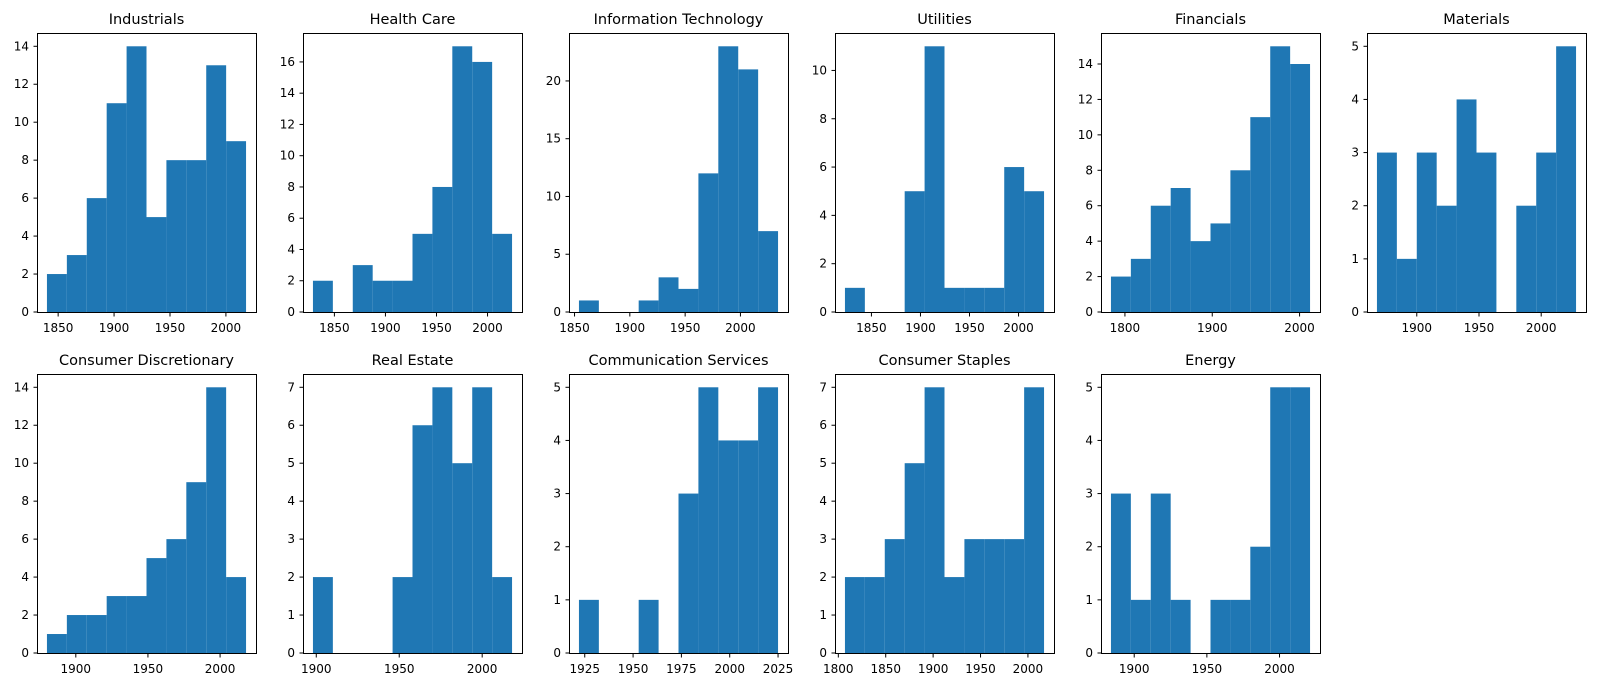  Describe the element at coordinates (944, 20) in the screenshot. I see `chart-title: Utilities` at that location.